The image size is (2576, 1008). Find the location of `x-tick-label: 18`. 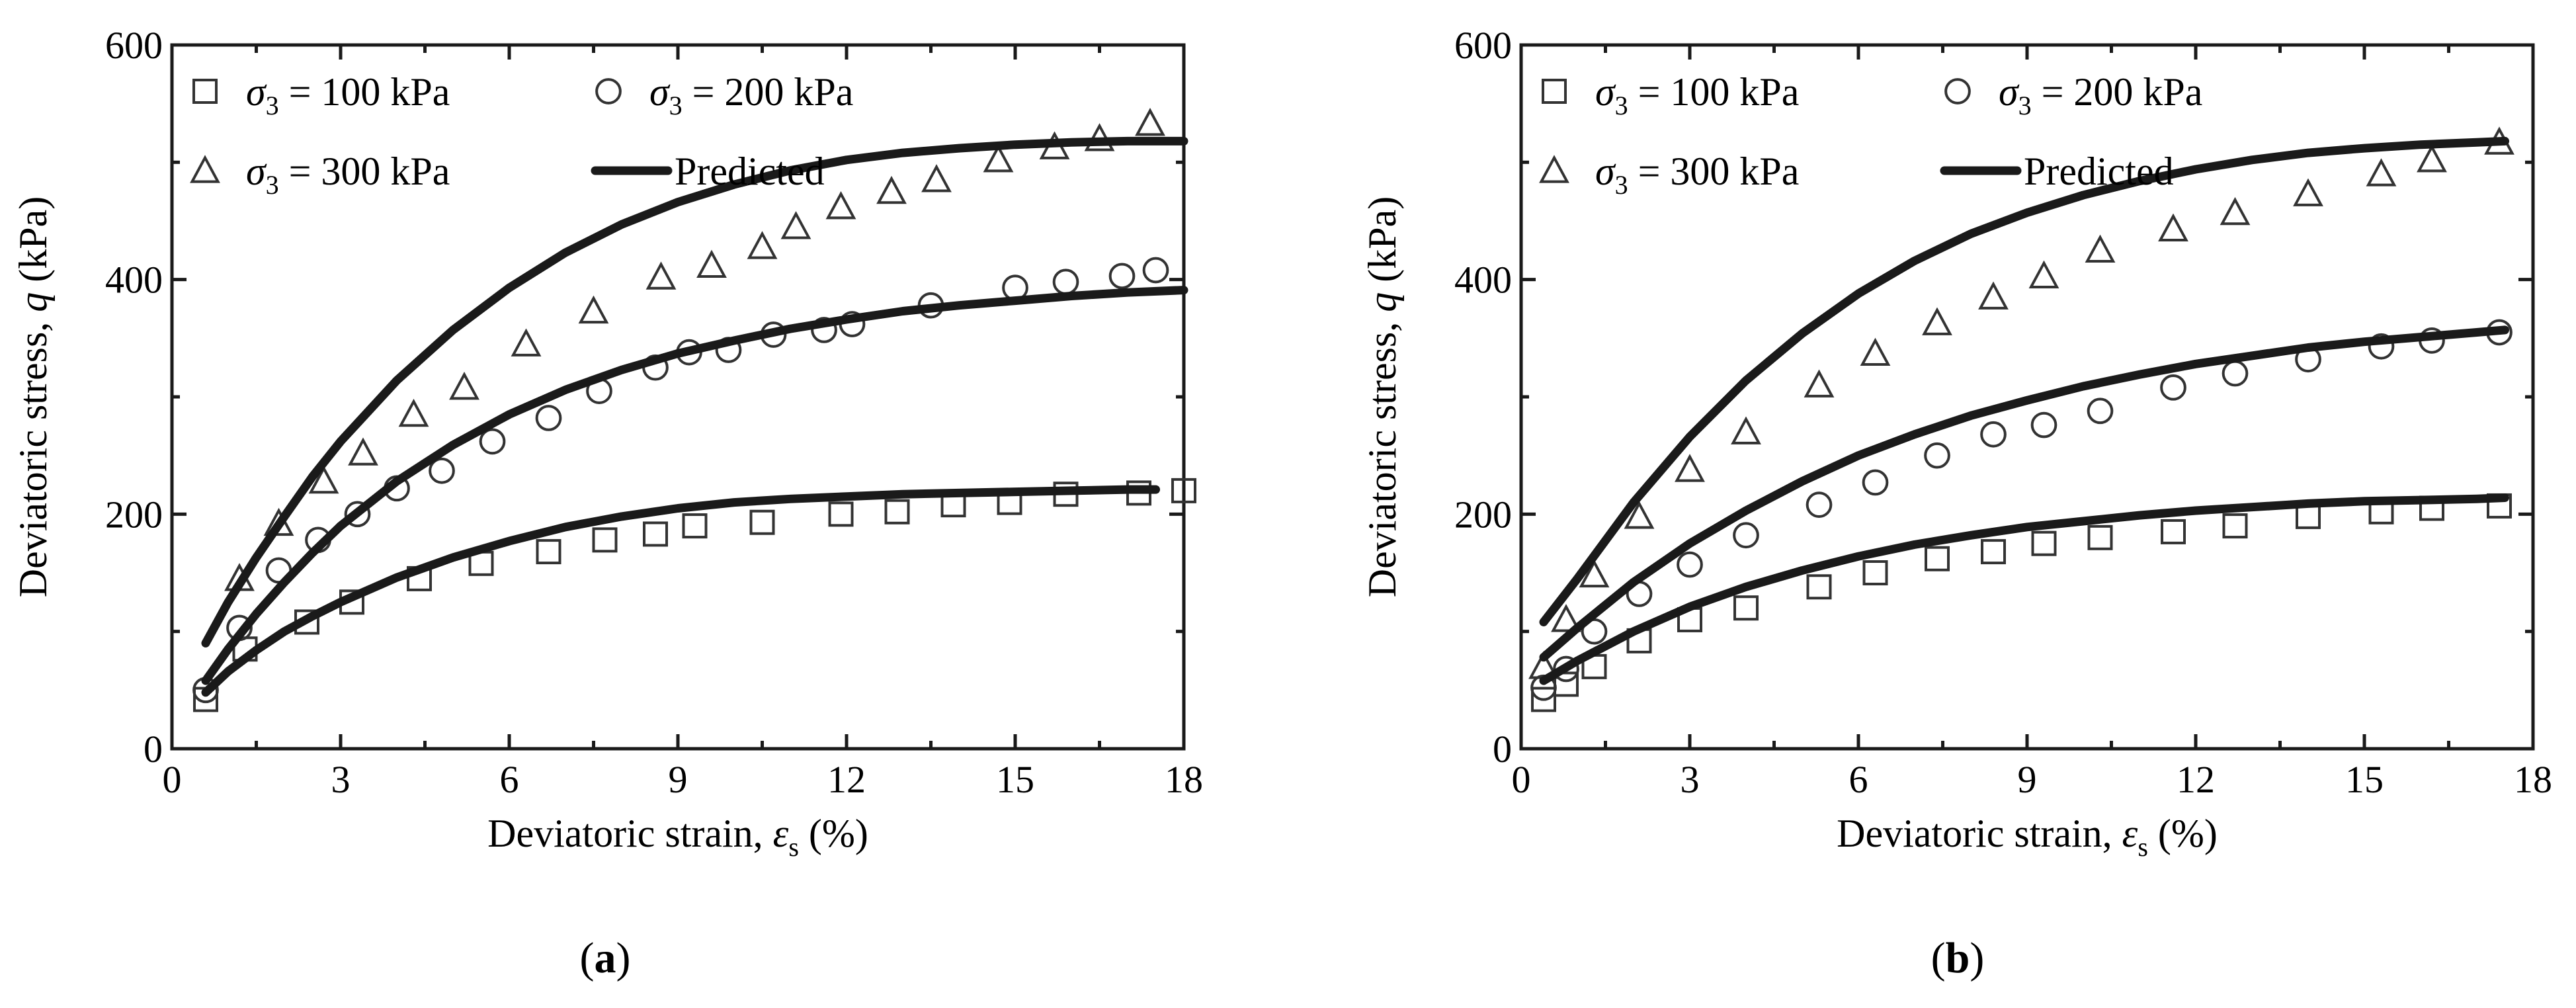

x-tick-label: 18 is located at coordinates (1184, 780).